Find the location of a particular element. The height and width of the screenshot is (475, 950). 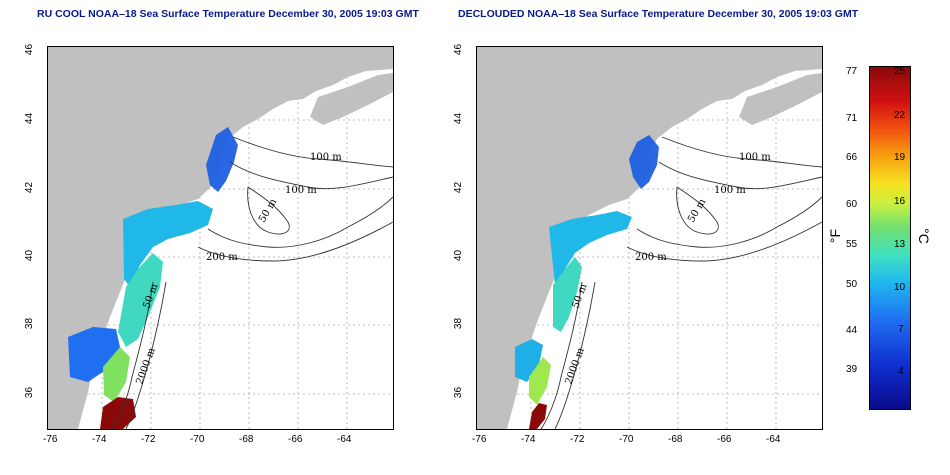

celsius-tick: 22 is located at coordinates (900, 115).